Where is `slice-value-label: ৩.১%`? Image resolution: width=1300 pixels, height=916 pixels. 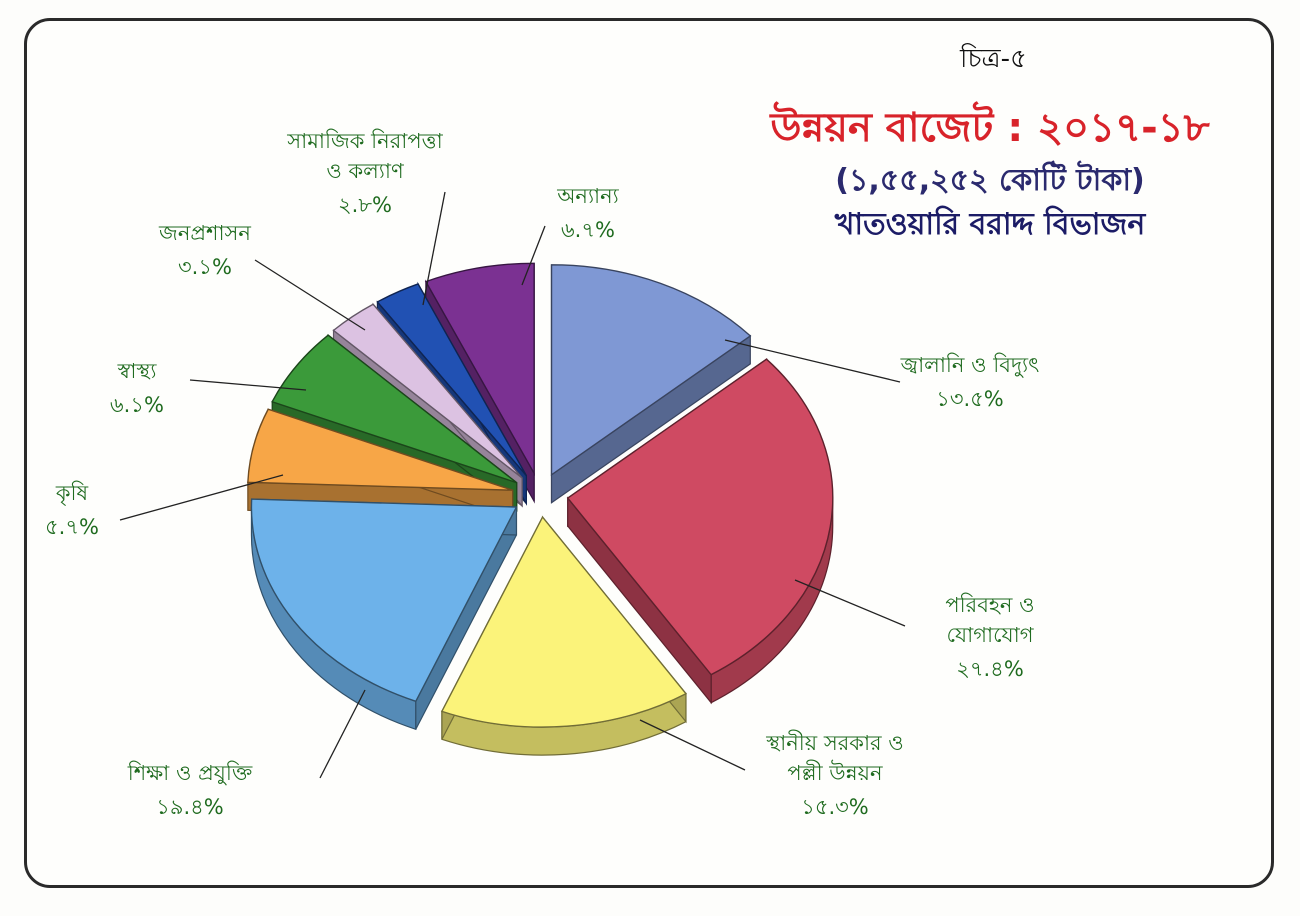 slice-value-label: ৩.১% is located at coordinates (205, 267).